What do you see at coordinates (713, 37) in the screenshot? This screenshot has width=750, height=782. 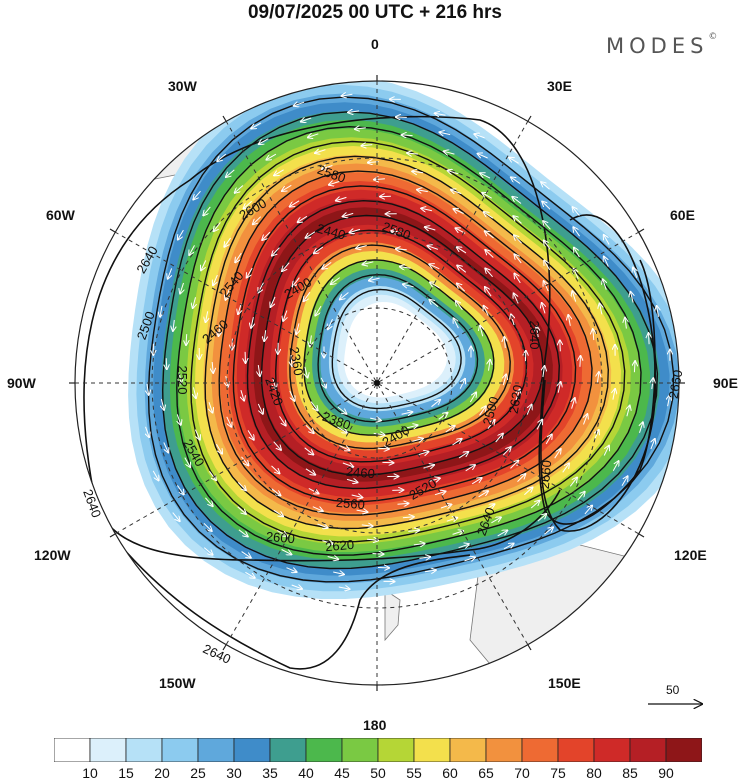 I see `copyright-mark: ©` at bounding box center [713, 37].